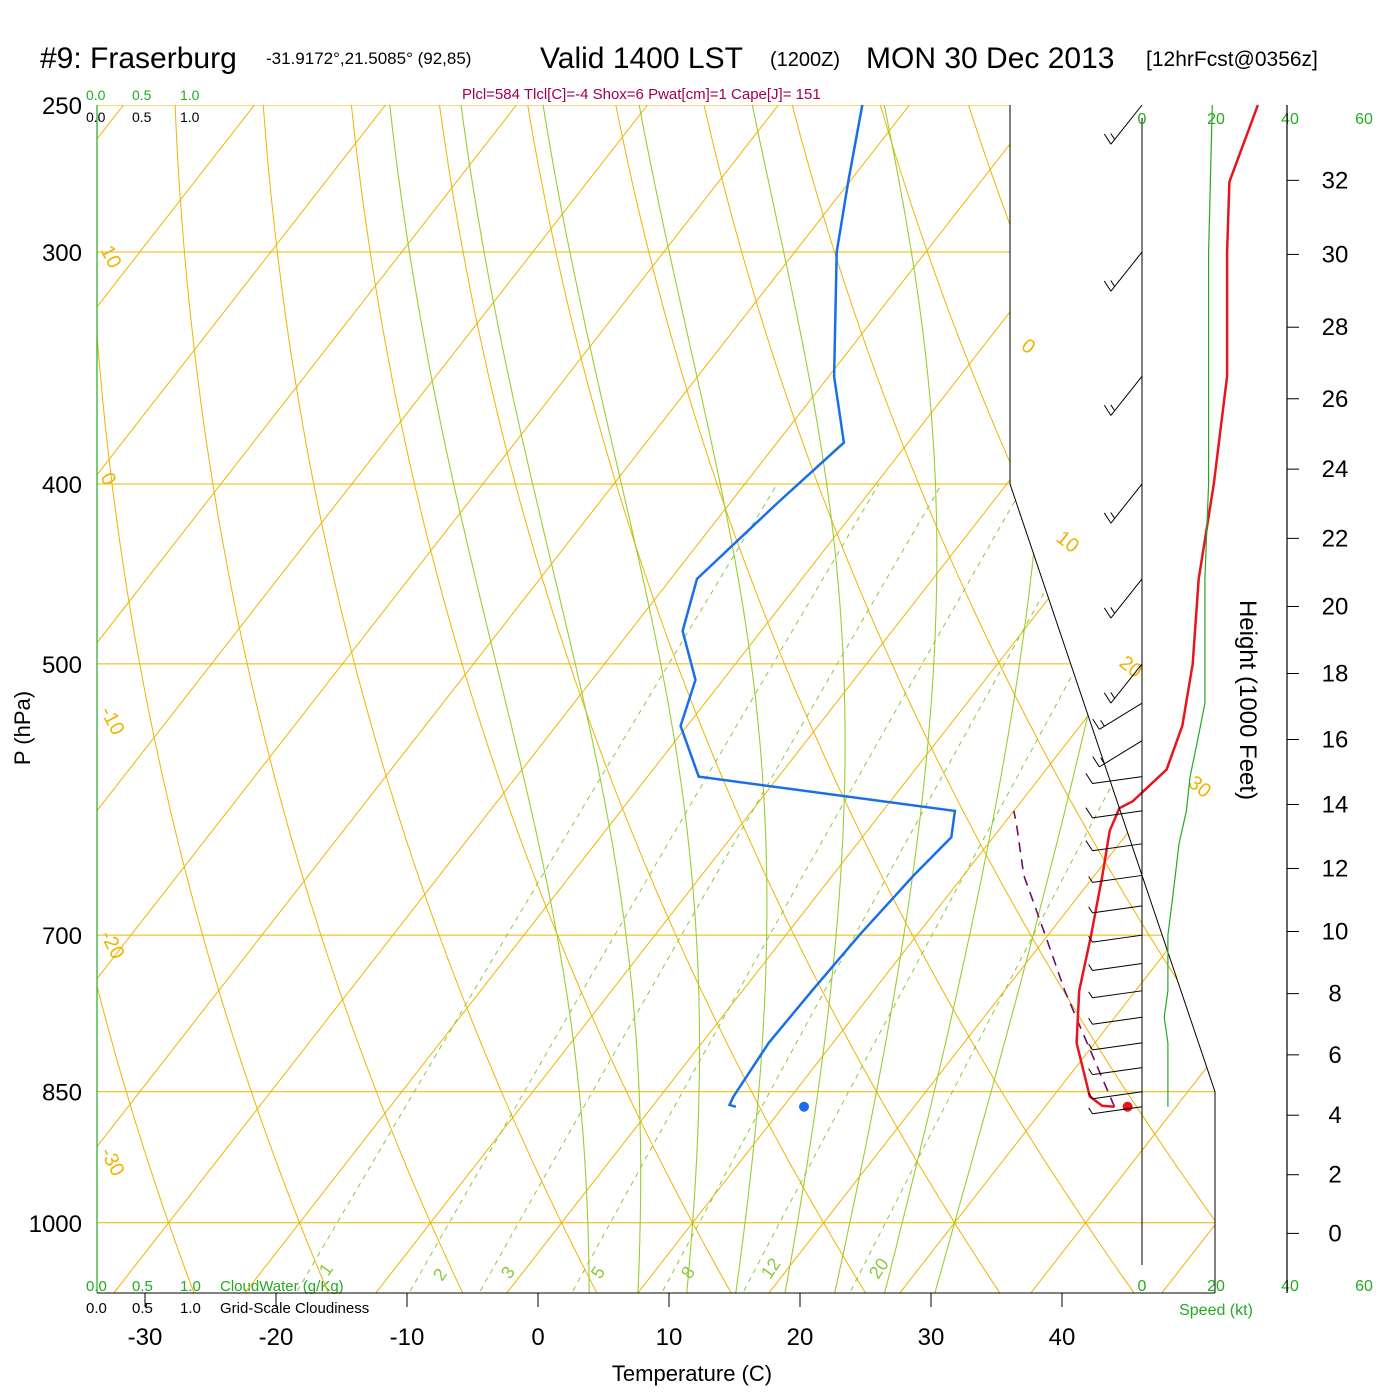 The height and width of the screenshot is (1400, 1400). Describe the element at coordinates (62, 106) in the screenshot. I see `pressure-tick-label: 250` at that location.